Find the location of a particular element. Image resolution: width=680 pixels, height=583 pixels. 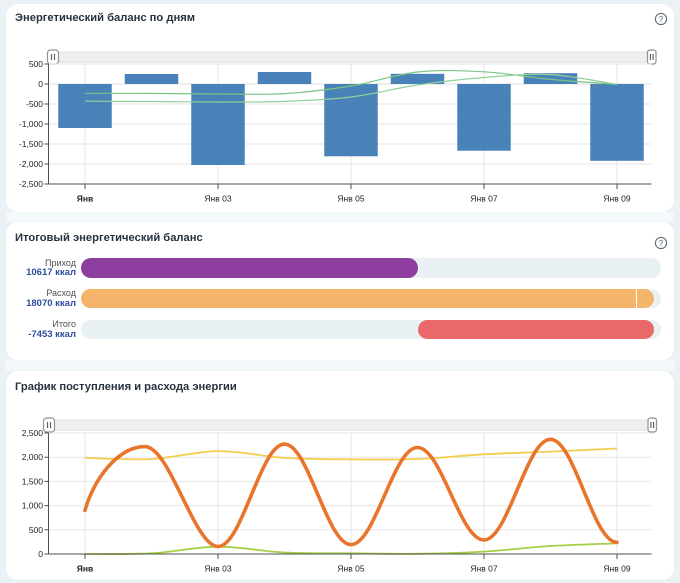

svg-text: -2,500 is located at coordinates (31, 184).